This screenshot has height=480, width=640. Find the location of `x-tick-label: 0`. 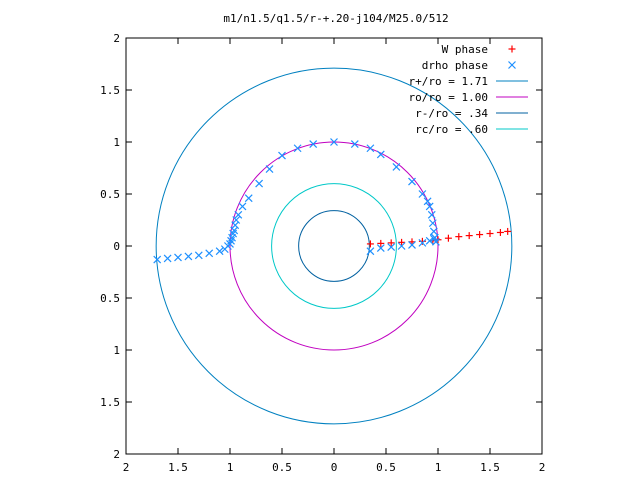

x-tick-label: 0 is located at coordinates (334, 467).